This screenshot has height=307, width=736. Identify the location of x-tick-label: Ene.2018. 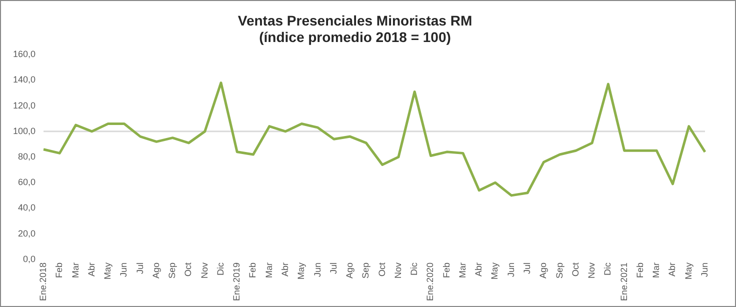
(43, 282).